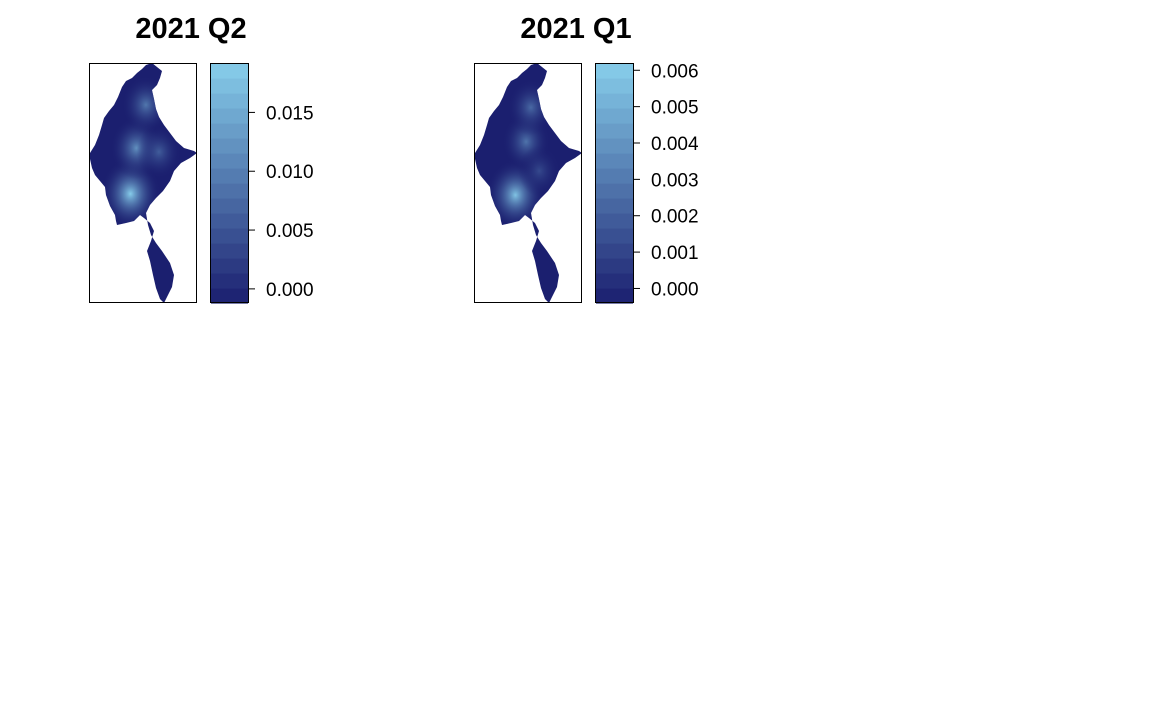 The height and width of the screenshot is (713, 1155). Describe the element at coordinates (675, 71) in the screenshot. I see `legend-tick-label: 0.006` at that location.